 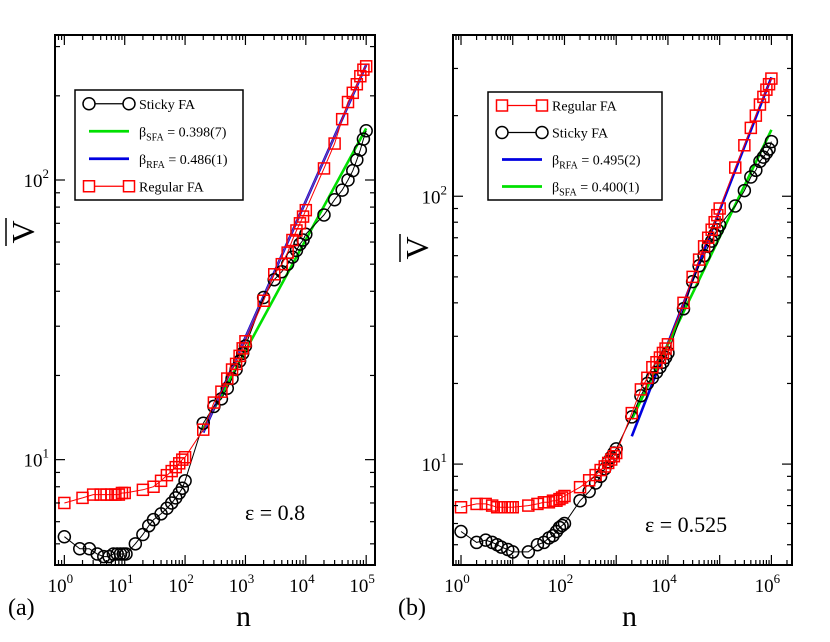 What do you see at coordinates (596, 190) in the screenshot?
I see `legend-label: βSFA = 0.400(1)` at bounding box center [596, 190].